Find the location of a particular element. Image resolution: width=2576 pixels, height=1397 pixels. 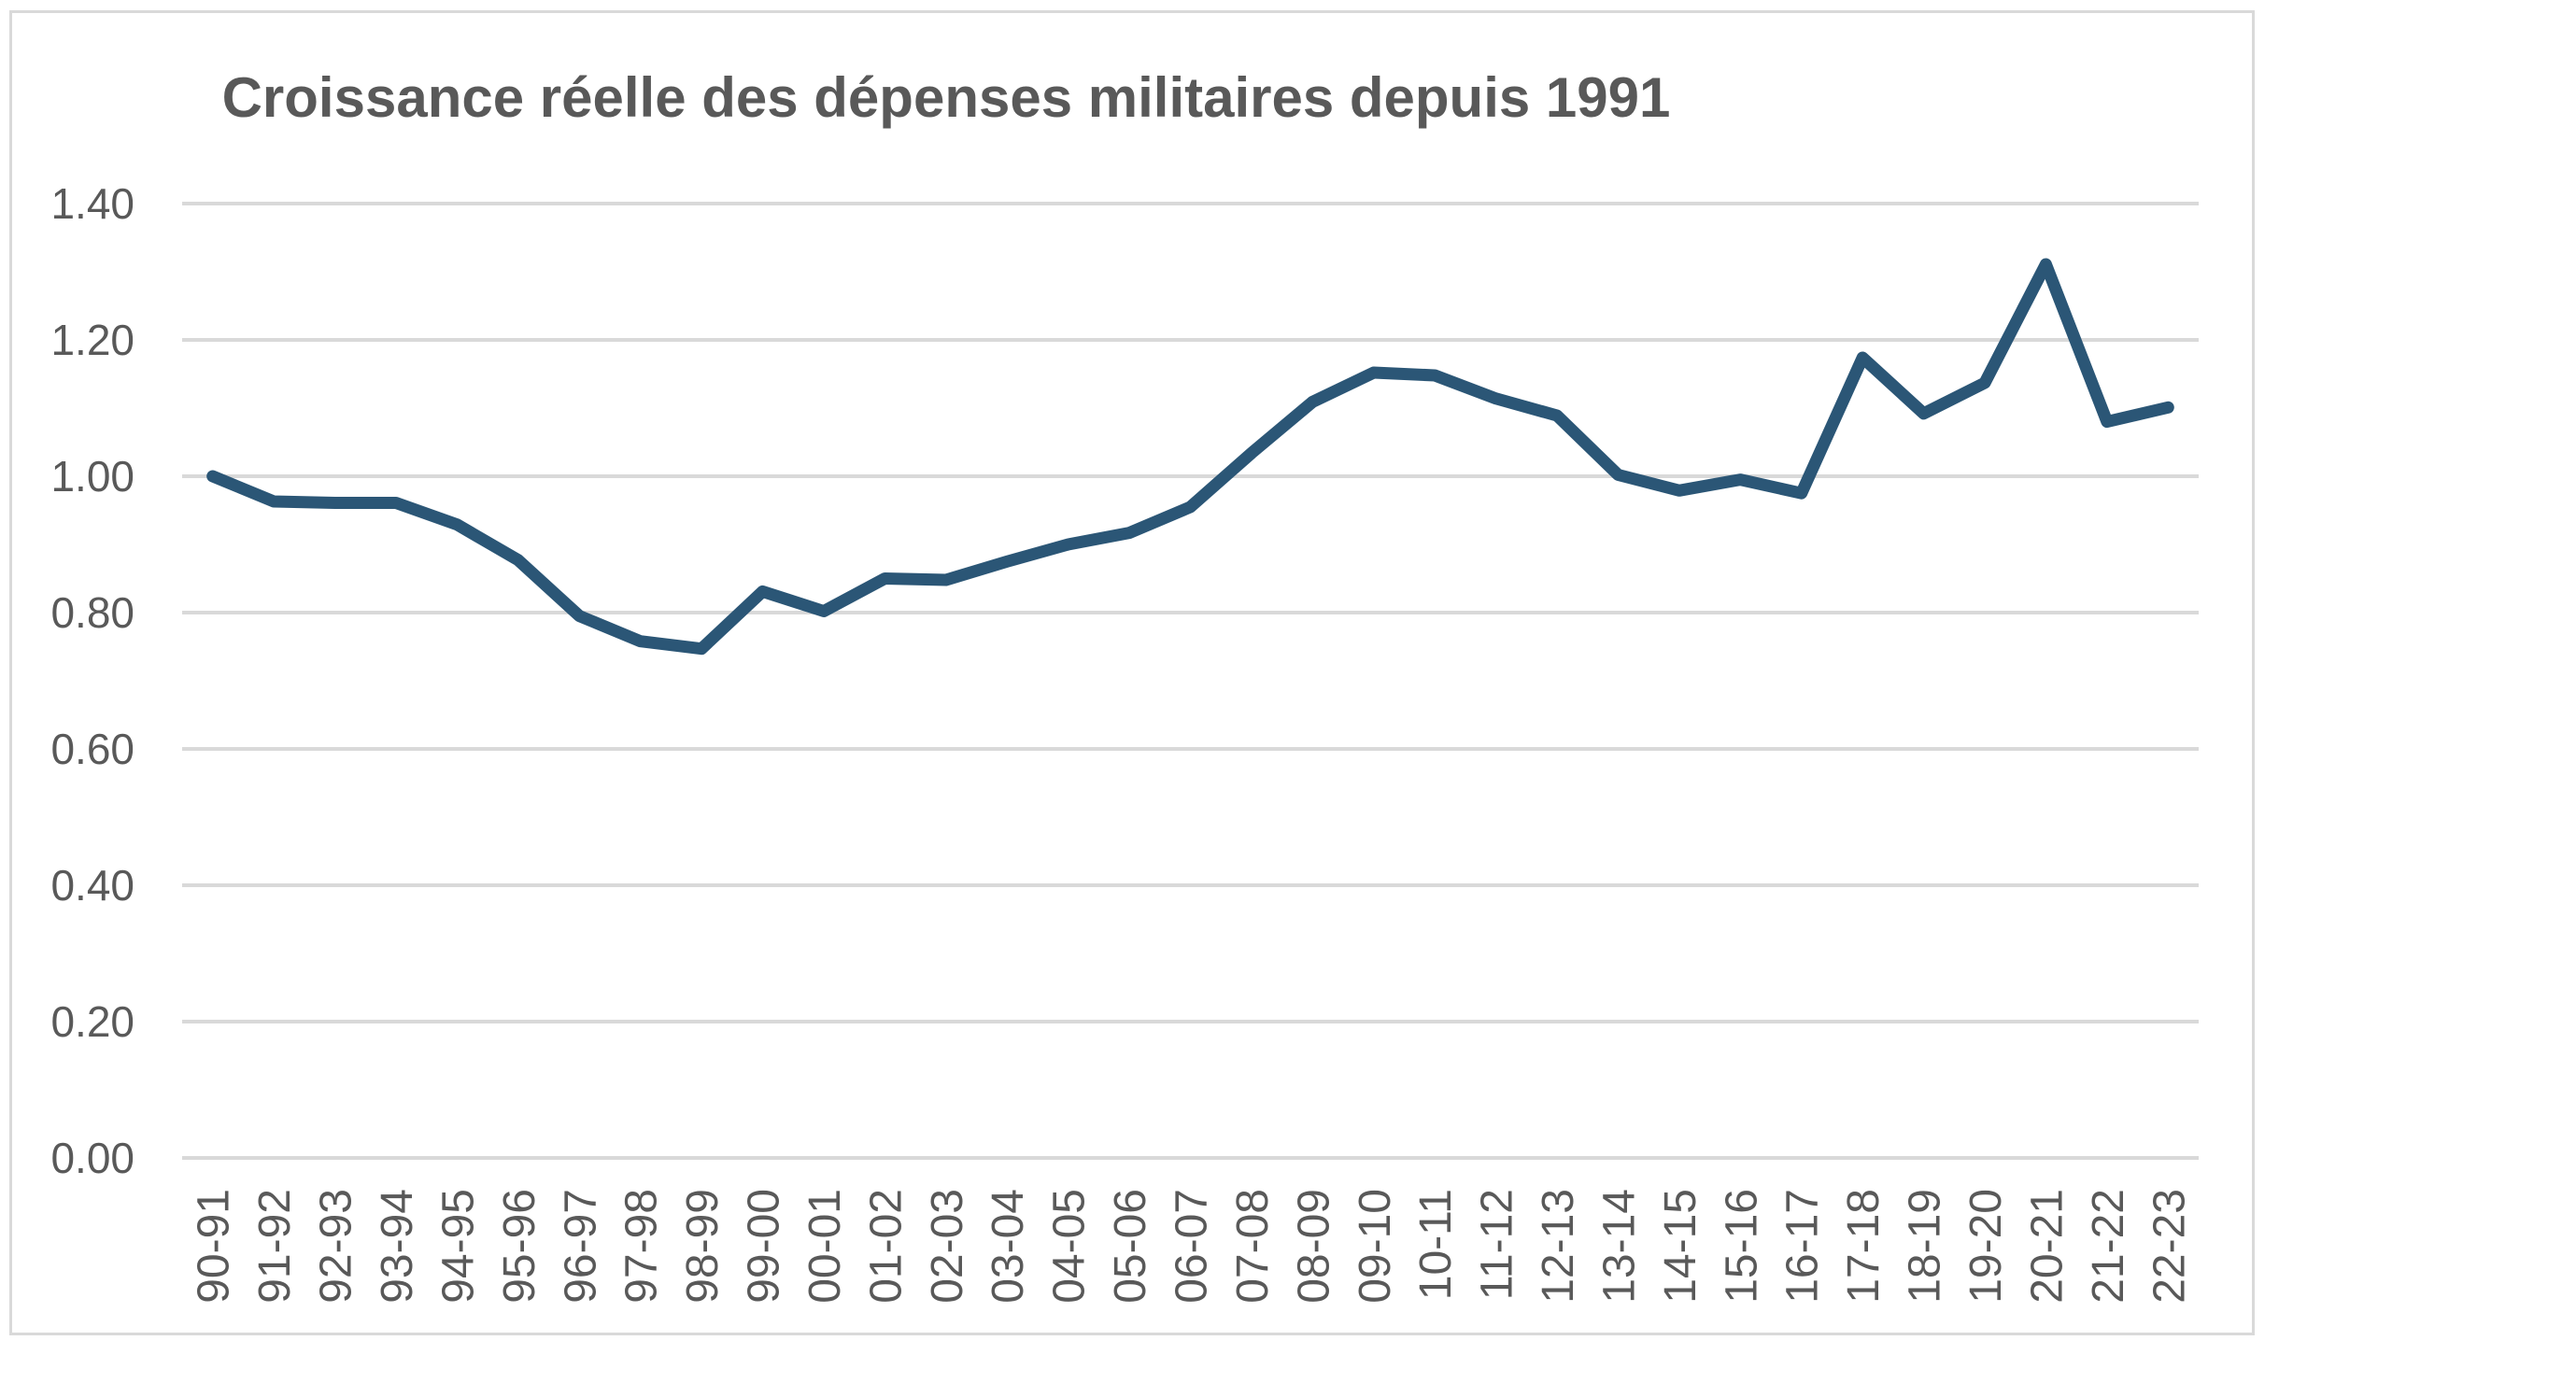

y-tick-label: 0.80 is located at coordinates (92, 612).